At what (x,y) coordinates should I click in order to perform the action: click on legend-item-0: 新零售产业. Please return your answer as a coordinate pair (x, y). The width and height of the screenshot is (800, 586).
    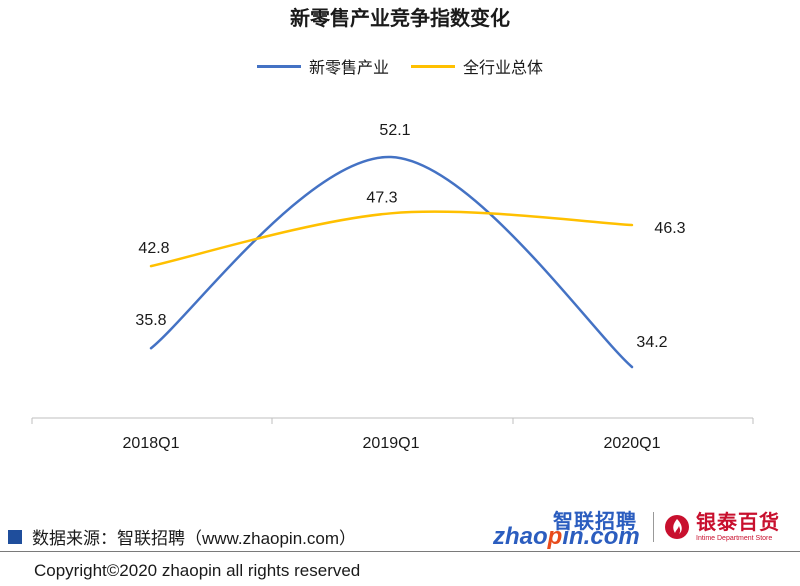
    Looking at the image, I should click on (322, 66).